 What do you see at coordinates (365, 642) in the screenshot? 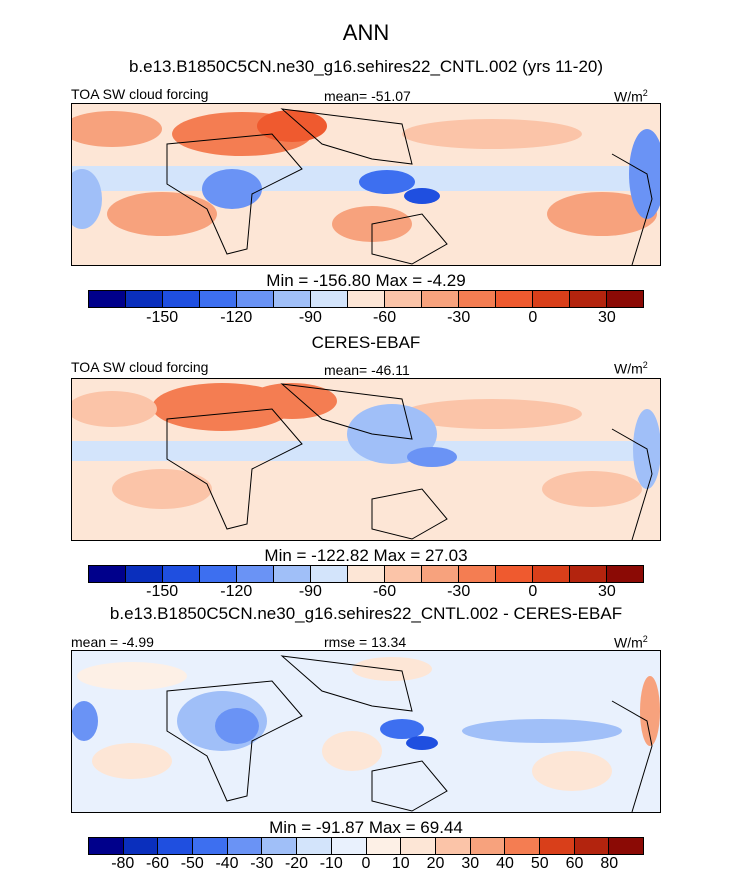
I see `panel3-rmse: rmse = 13.34` at bounding box center [365, 642].